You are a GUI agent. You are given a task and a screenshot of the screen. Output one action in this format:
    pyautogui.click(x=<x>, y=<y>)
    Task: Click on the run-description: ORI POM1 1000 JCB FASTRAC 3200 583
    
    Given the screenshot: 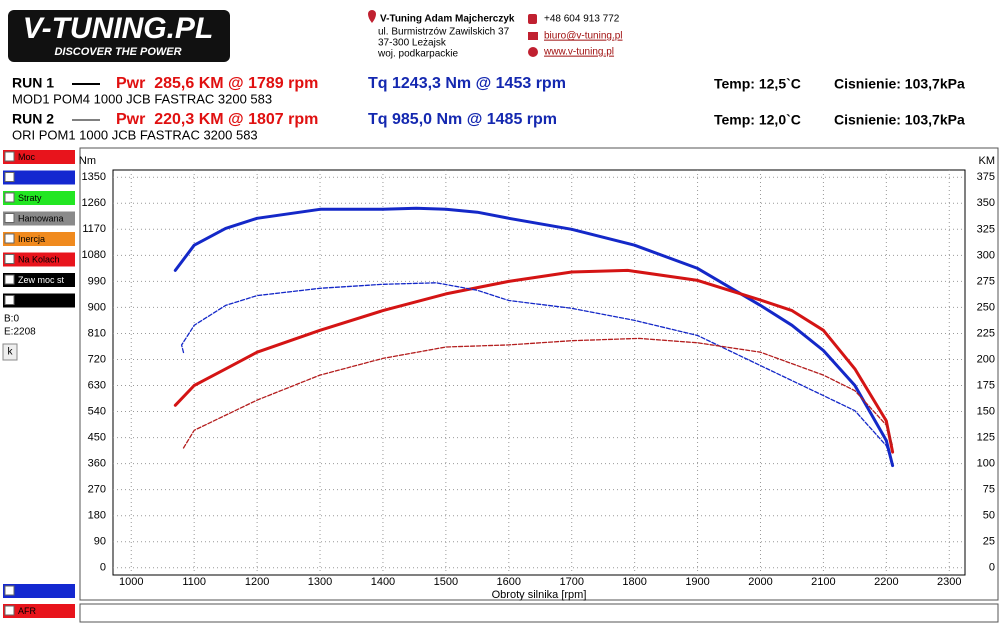 What is the action you would take?
    pyautogui.click(x=135, y=134)
    